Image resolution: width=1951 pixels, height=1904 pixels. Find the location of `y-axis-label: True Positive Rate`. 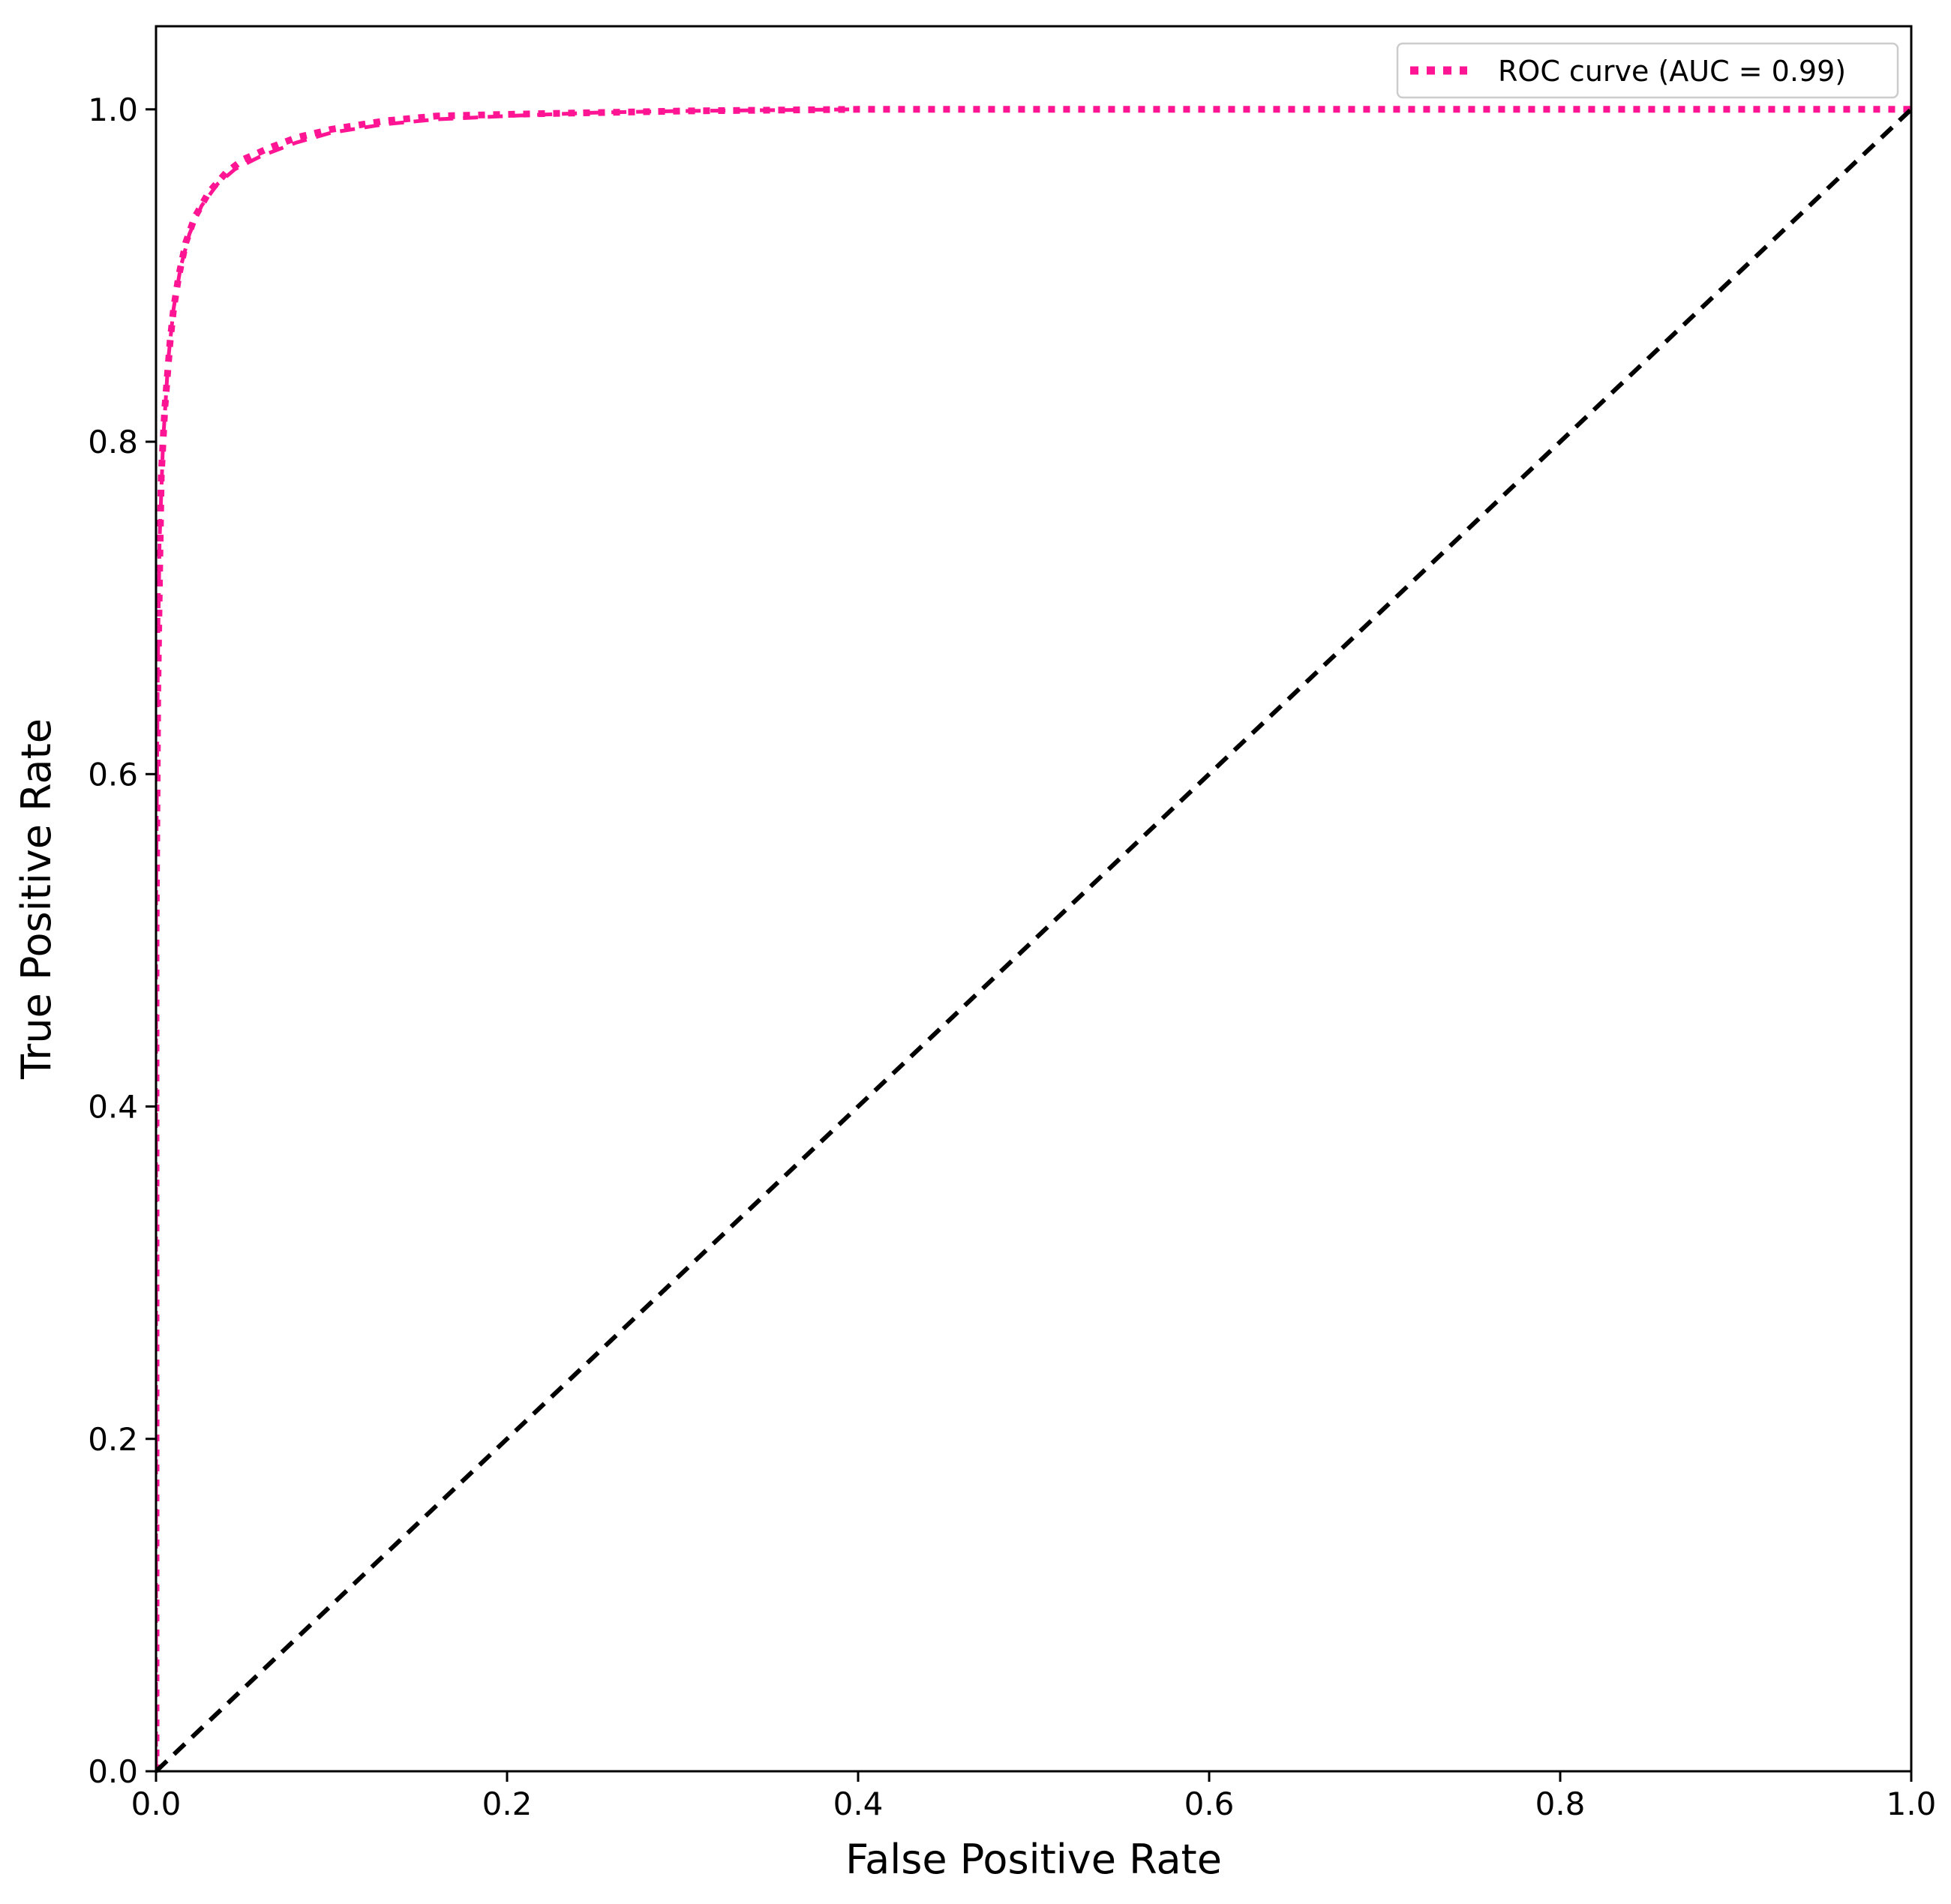

y-axis-label: True Positive Rate is located at coordinates (36, 899).